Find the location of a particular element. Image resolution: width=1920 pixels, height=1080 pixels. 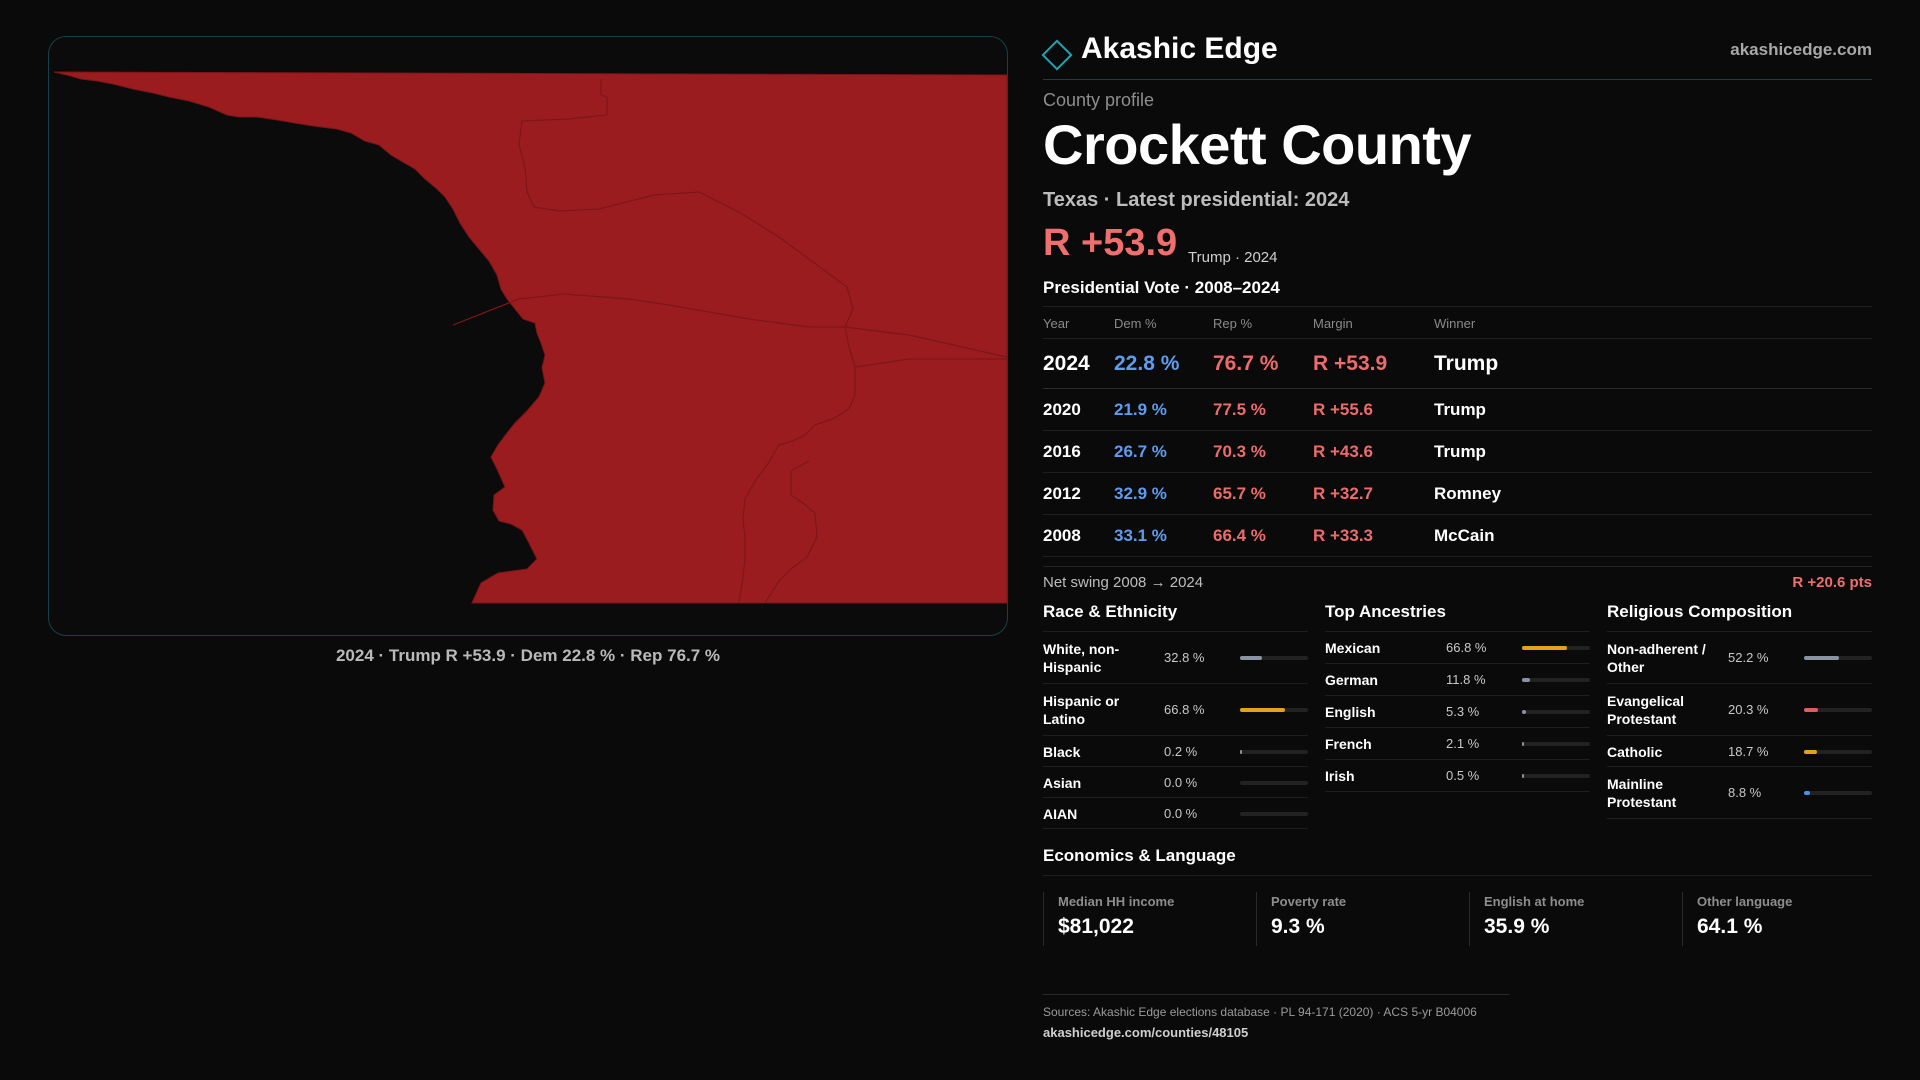

item-percent: 0.0 % is located at coordinates (1181, 813).